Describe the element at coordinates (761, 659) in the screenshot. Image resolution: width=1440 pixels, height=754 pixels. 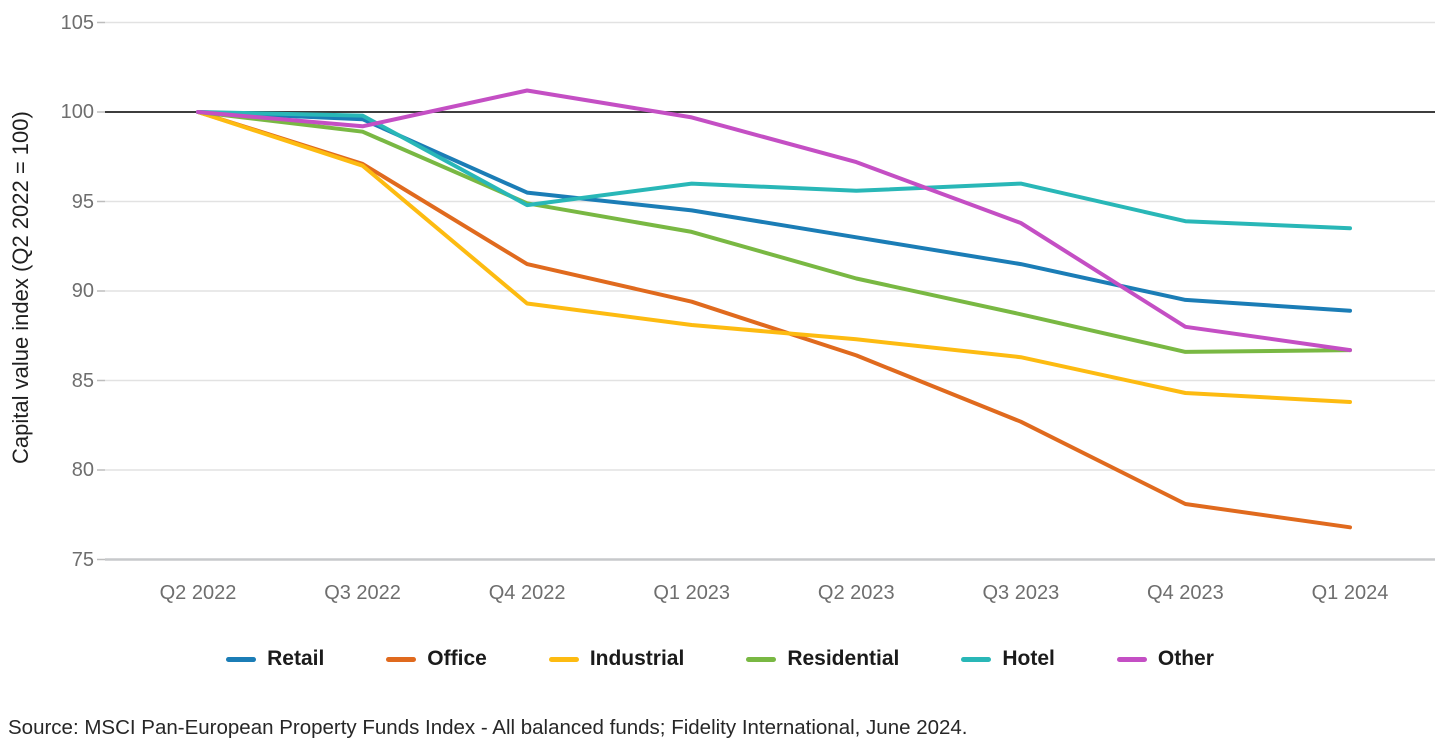
I see `legend-swatch-residential` at that location.